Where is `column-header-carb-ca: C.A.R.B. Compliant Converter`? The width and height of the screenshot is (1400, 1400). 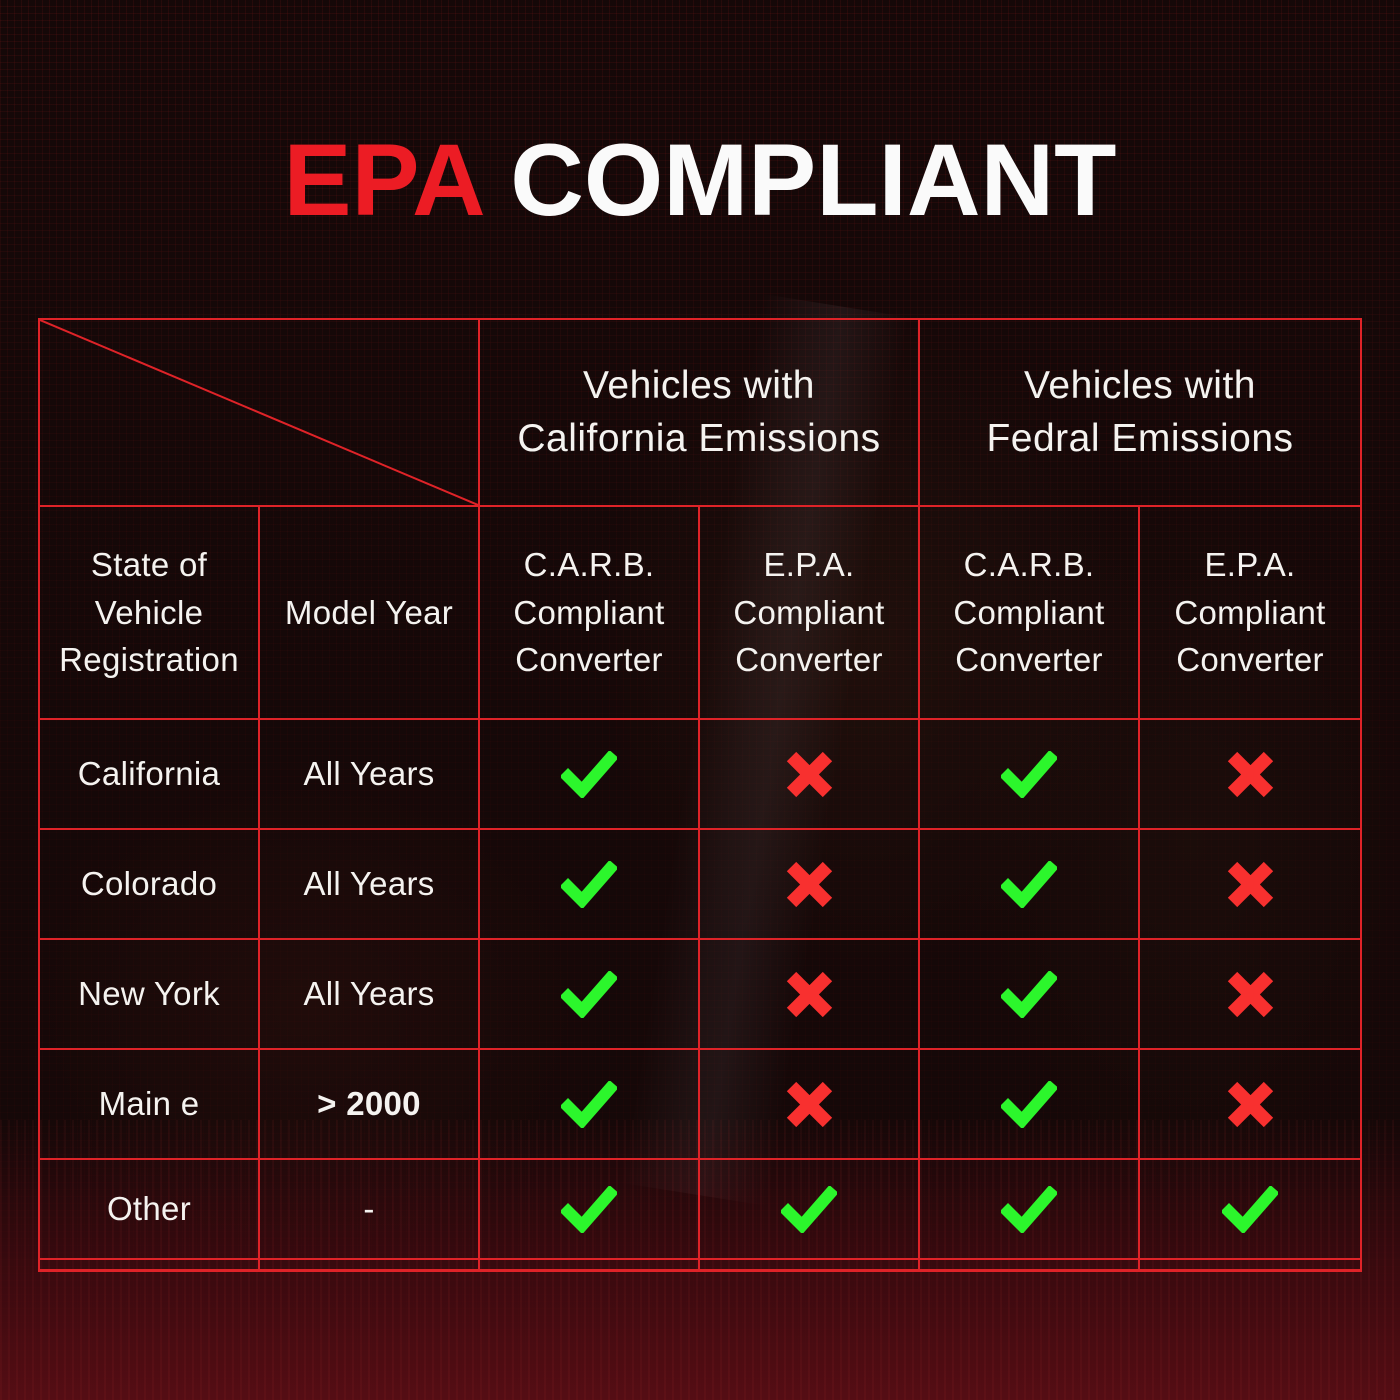 column-header-carb-ca: C.A.R.B. Compliant Converter is located at coordinates (590, 613).